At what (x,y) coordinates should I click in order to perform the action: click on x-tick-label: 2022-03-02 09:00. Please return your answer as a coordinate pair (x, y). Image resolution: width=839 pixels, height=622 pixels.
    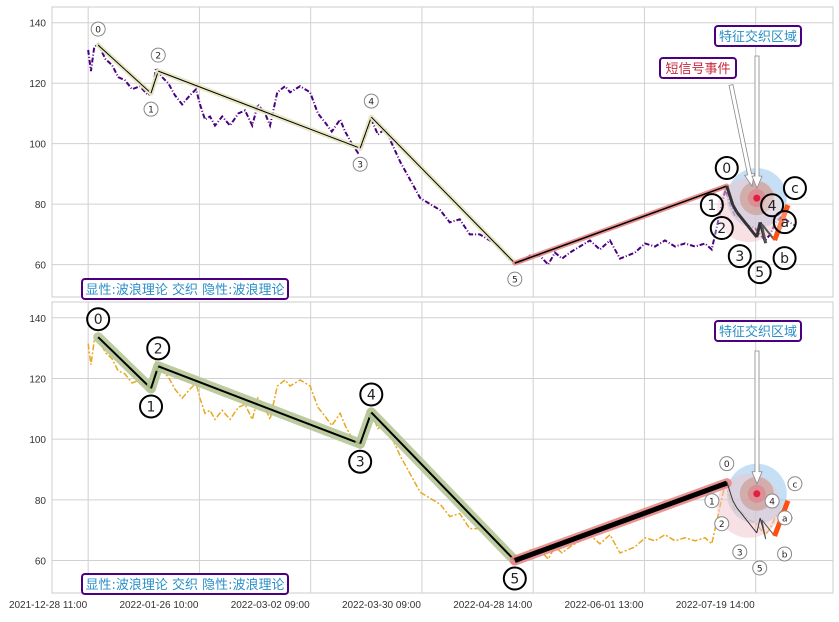
    Looking at the image, I should click on (270, 605).